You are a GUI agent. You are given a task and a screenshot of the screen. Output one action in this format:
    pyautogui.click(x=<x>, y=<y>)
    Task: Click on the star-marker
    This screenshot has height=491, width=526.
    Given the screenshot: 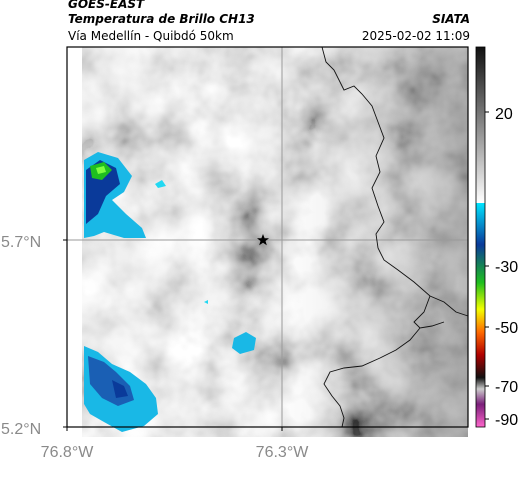 What is the action you would take?
    pyautogui.click(x=263, y=240)
    